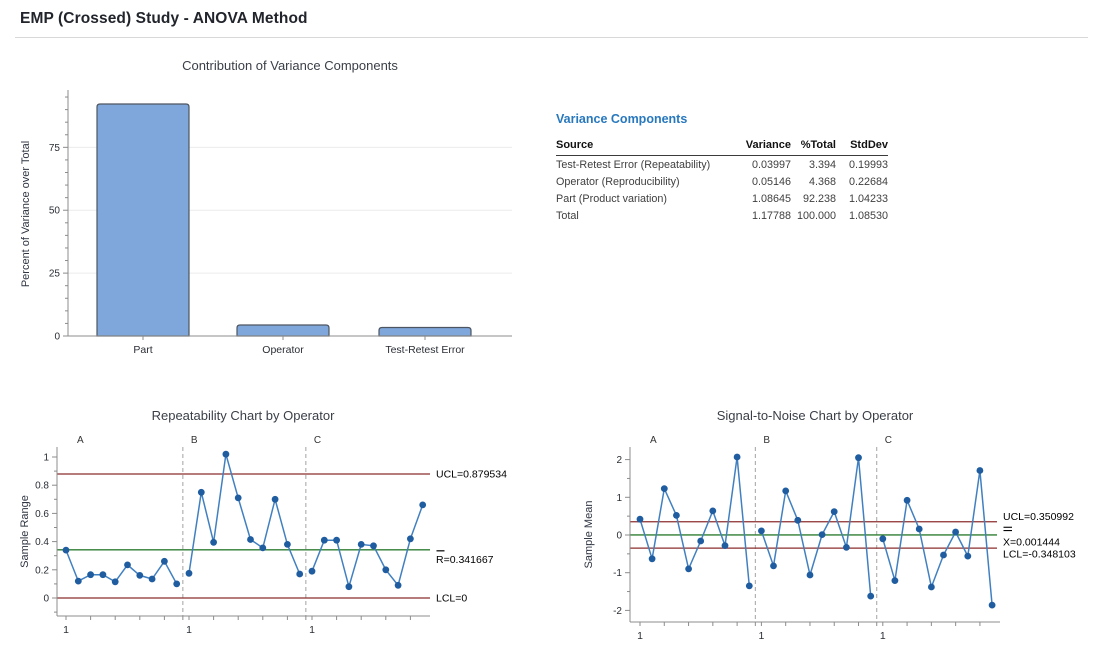 This screenshot has height=652, width=1100. Describe the element at coordinates (80, 440) in the screenshot. I see `group-label: A` at that location.